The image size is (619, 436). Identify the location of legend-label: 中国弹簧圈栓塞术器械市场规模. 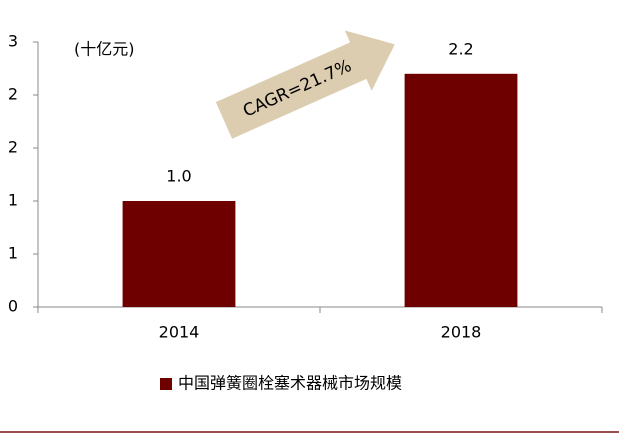
(290, 383).